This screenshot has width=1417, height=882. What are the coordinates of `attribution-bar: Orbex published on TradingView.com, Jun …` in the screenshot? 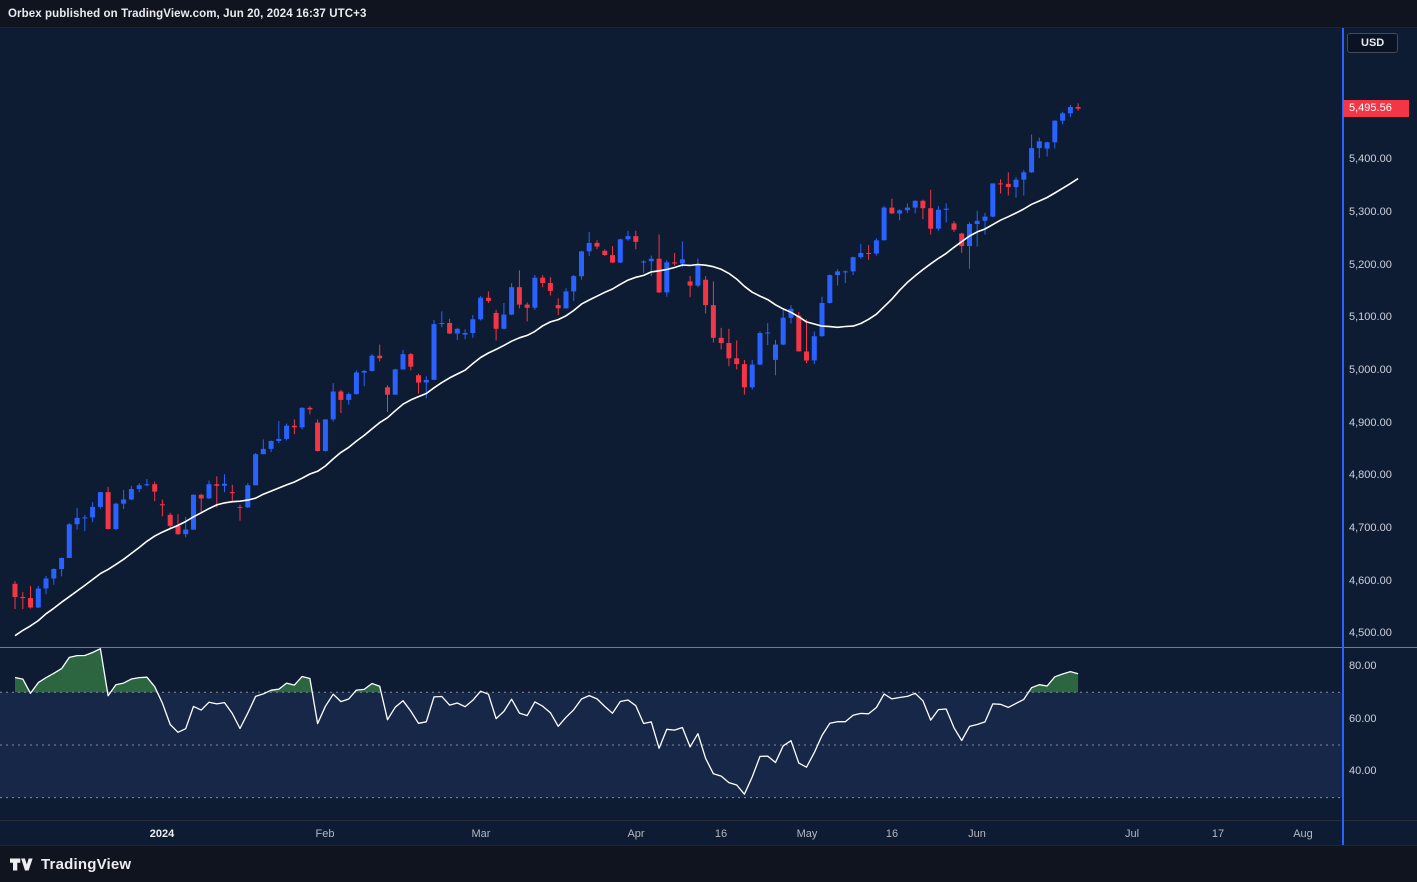 It's located at (708, 14).